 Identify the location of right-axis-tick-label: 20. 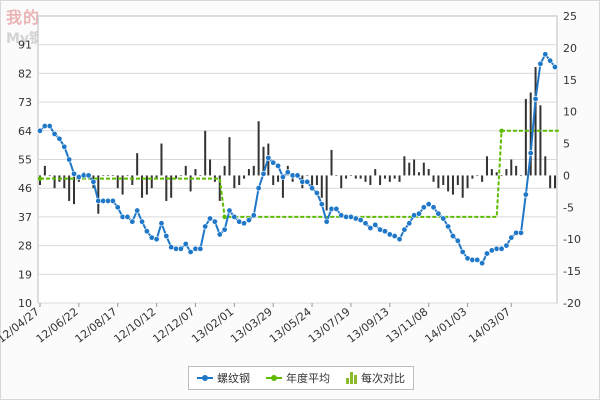
(570, 48).